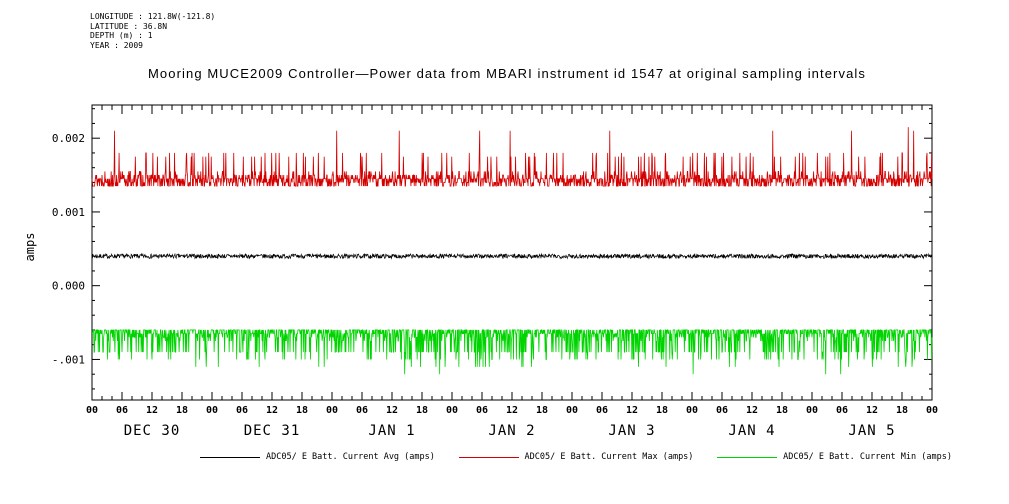 Image resolution: width=1009 pixels, height=504 pixels. I want to click on svg-text: -.001, so click(68, 359).